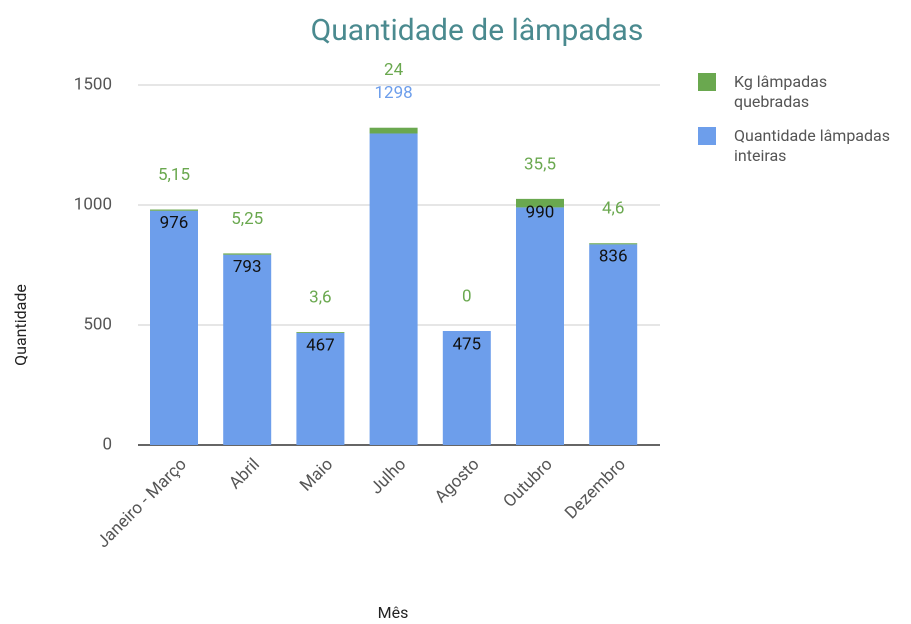 The height and width of the screenshot is (624, 911). What do you see at coordinates (244, 474) in the screenshot?
I see `x-tick-label: Abril` at bounding box center [244, 474].